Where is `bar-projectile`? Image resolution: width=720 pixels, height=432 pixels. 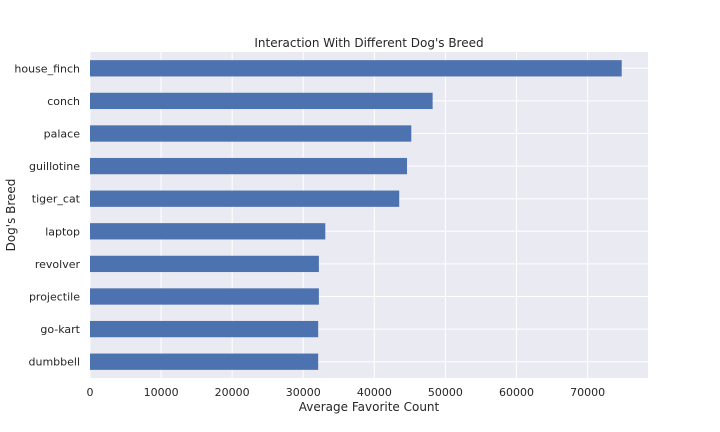
bar-projectile is located at coordinates (204, 296).